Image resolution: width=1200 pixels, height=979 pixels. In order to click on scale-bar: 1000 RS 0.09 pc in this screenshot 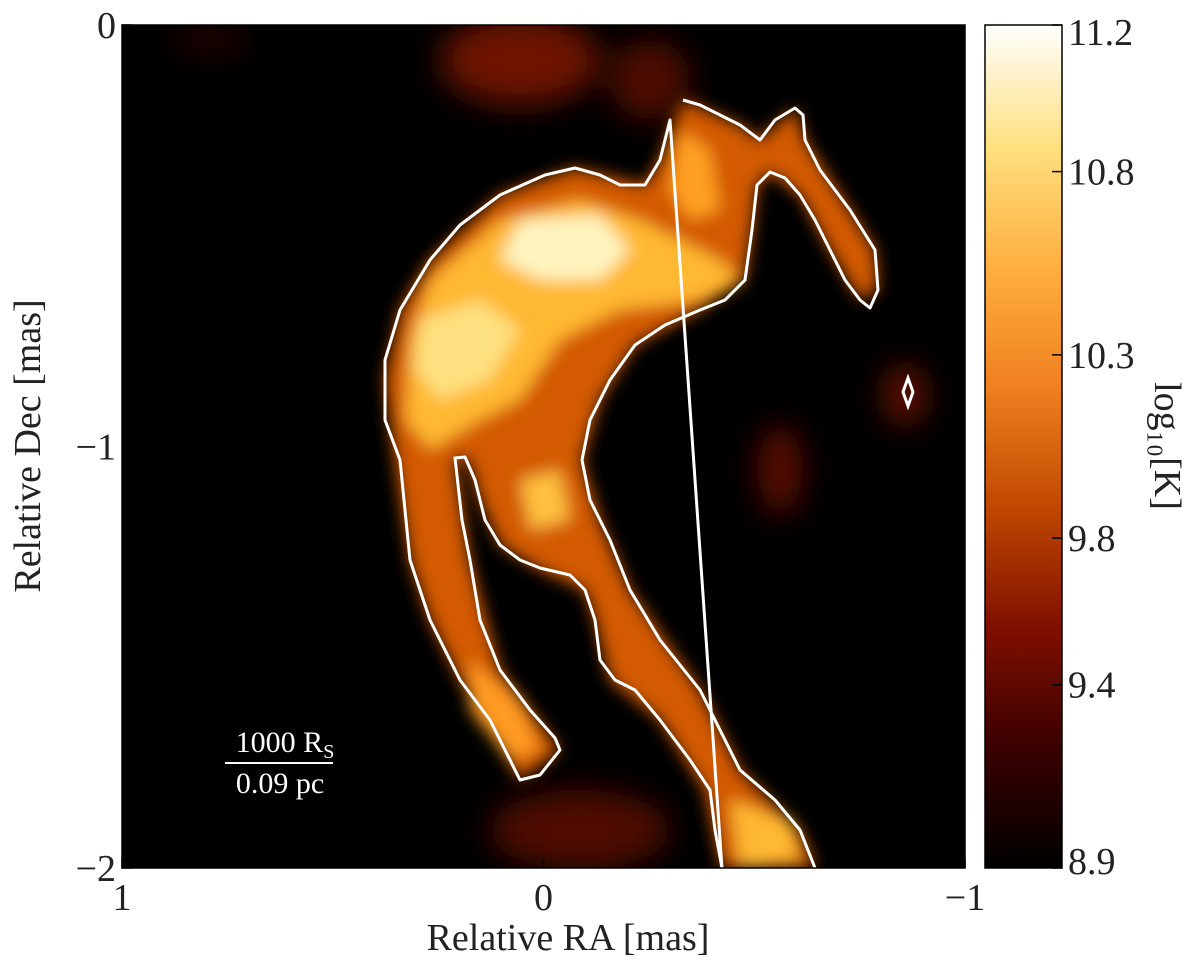, I will do `click(279, 763)`.